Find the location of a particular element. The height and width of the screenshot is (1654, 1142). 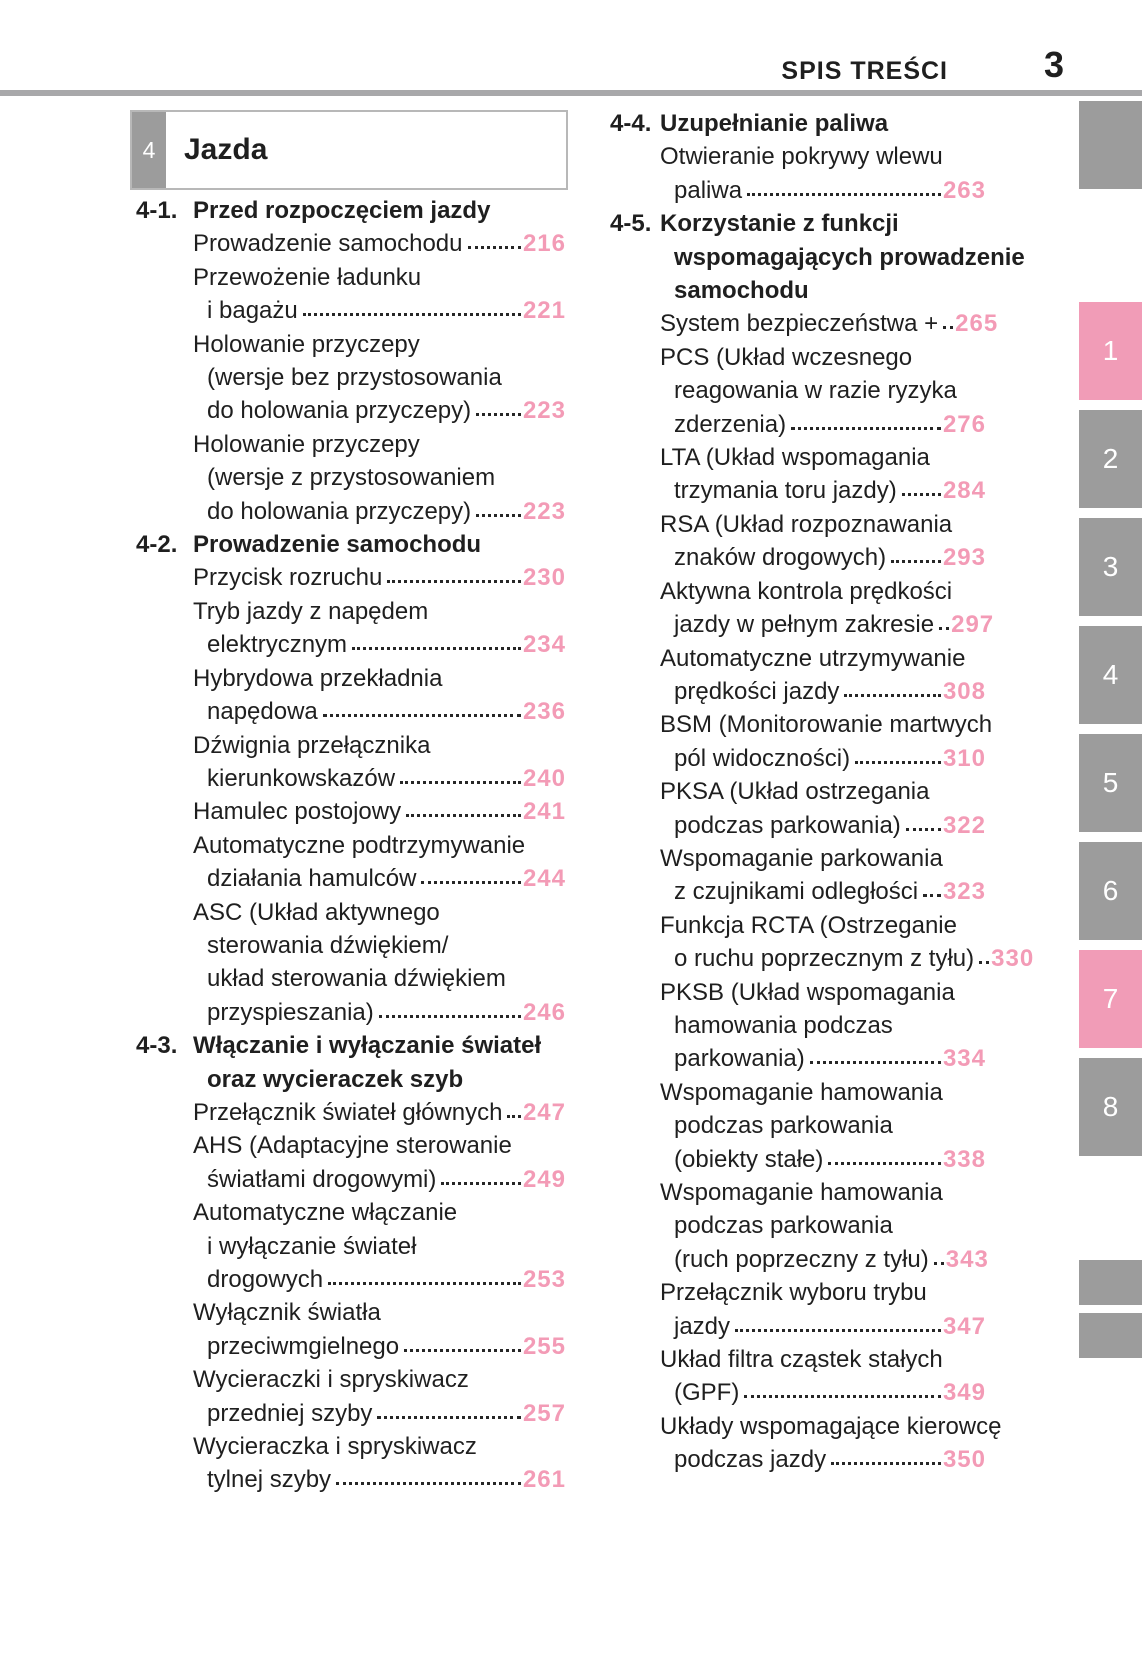

entry-text: znaków drogowych) is located at coordinates (780, 558).